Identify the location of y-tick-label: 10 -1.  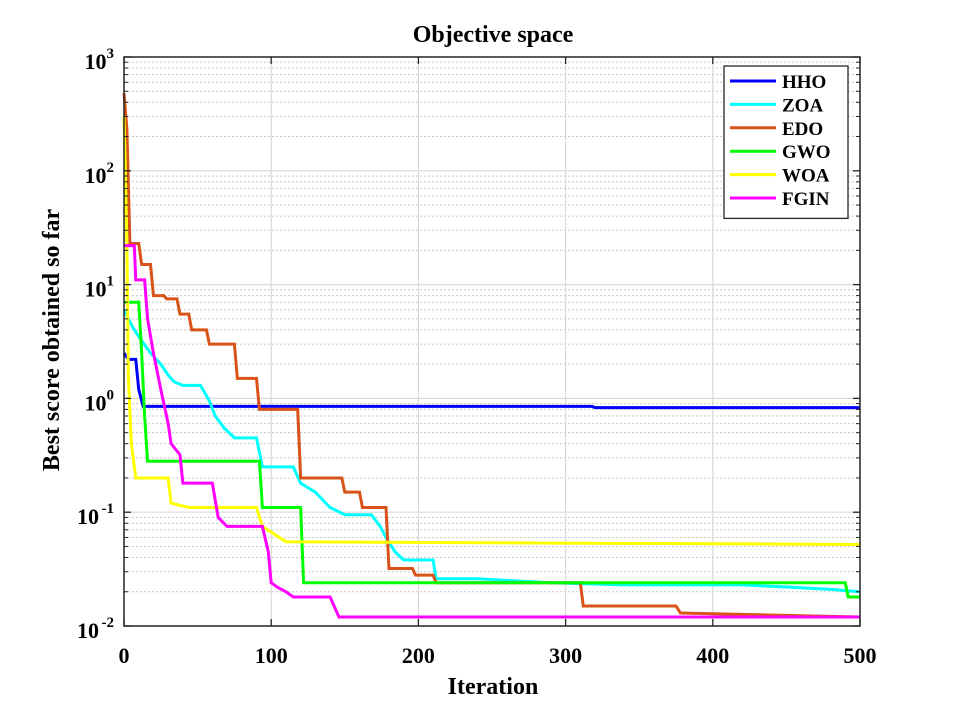
(95, 515).